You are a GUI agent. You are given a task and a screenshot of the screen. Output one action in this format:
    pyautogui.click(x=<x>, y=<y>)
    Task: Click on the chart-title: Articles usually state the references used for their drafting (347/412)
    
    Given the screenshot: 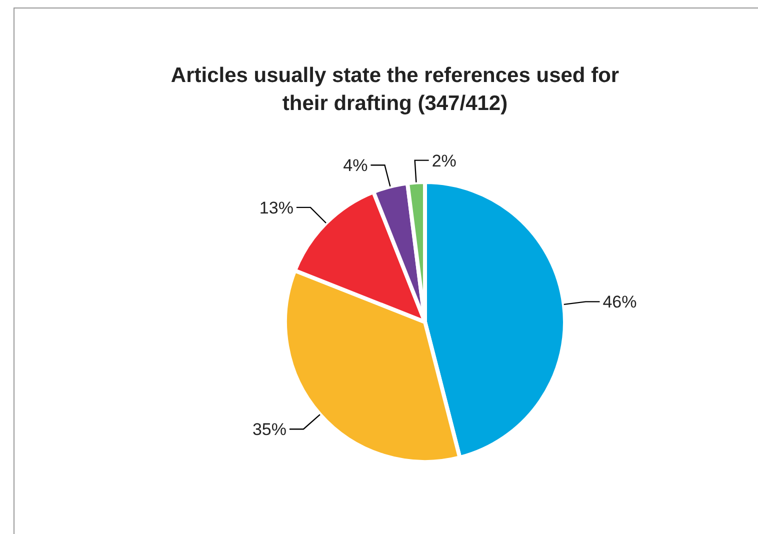 What is the action you would take?
    pyautogui.click(x=395, y=89)
    